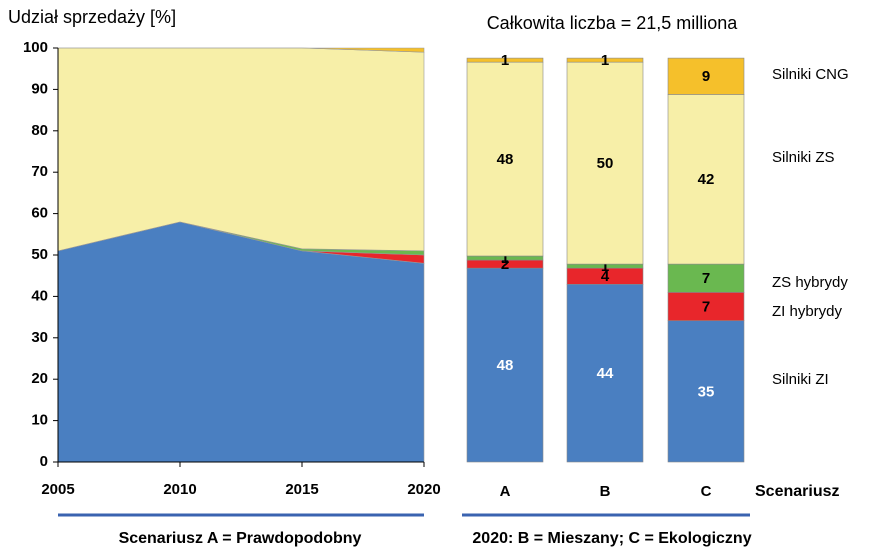 This screenshot has height=549, width=885. Describe the element at coordinates (39, 254) in the screenshot. I see `y-tick-label: 50` at that location.